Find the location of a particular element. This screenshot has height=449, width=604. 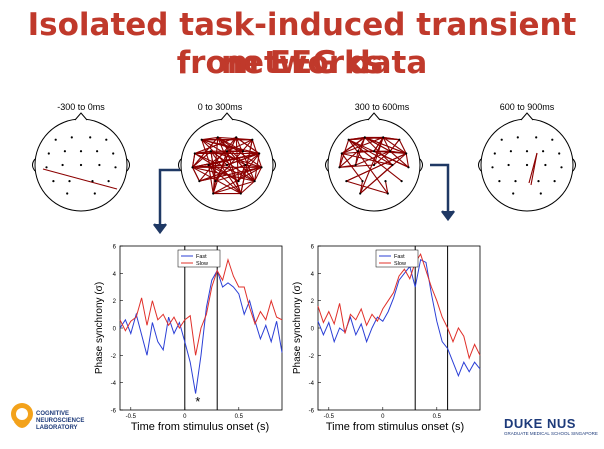

cognitive-neuroscience-lab-logo: COGNITIVE NEUROSCIENCE LABORATORY is located at coordinates (67, 422).